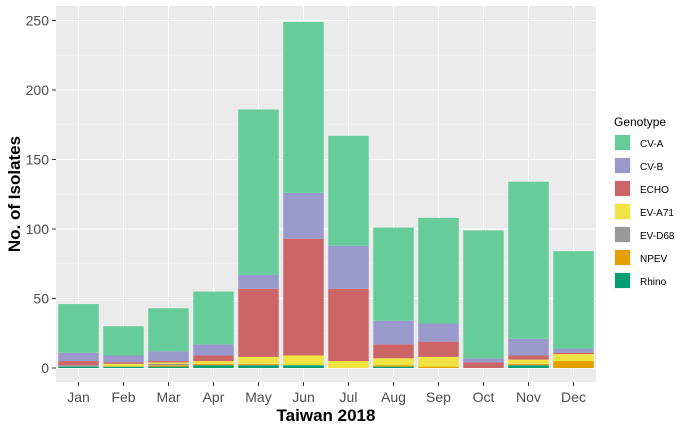 Image resolution: width=692 pixels, height=431 pixels. What do you see at coordinates (326, 393) in the screenshot?
I see `x-axis: Jan Feb Mar Apr May Jun Jul Aug Sep Oct Nov Dec` at bounding box center [326, 393].